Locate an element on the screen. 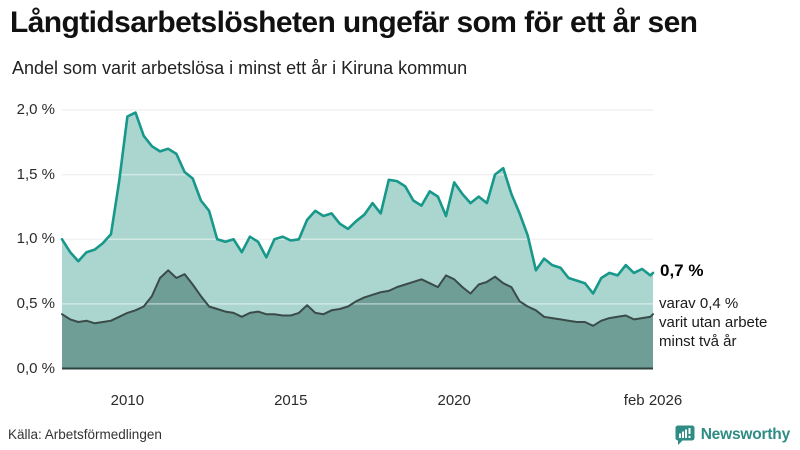 The height and width of the screenshot is (450, 800). y-tick-label: 0,0 % is located at coordinates (35, 368).